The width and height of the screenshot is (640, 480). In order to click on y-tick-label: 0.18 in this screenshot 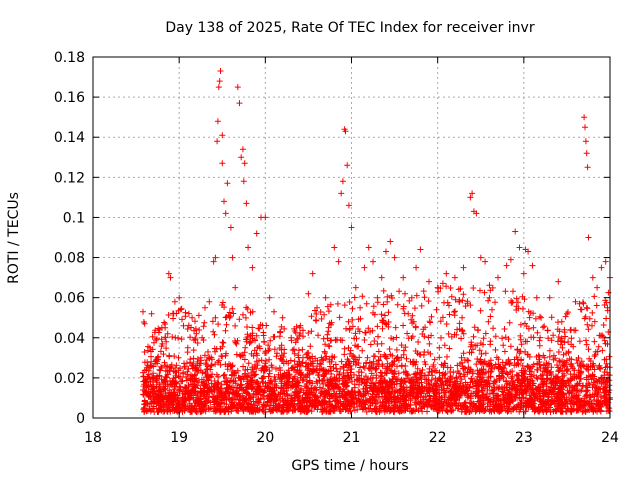, I will do `click(69, 58)`.